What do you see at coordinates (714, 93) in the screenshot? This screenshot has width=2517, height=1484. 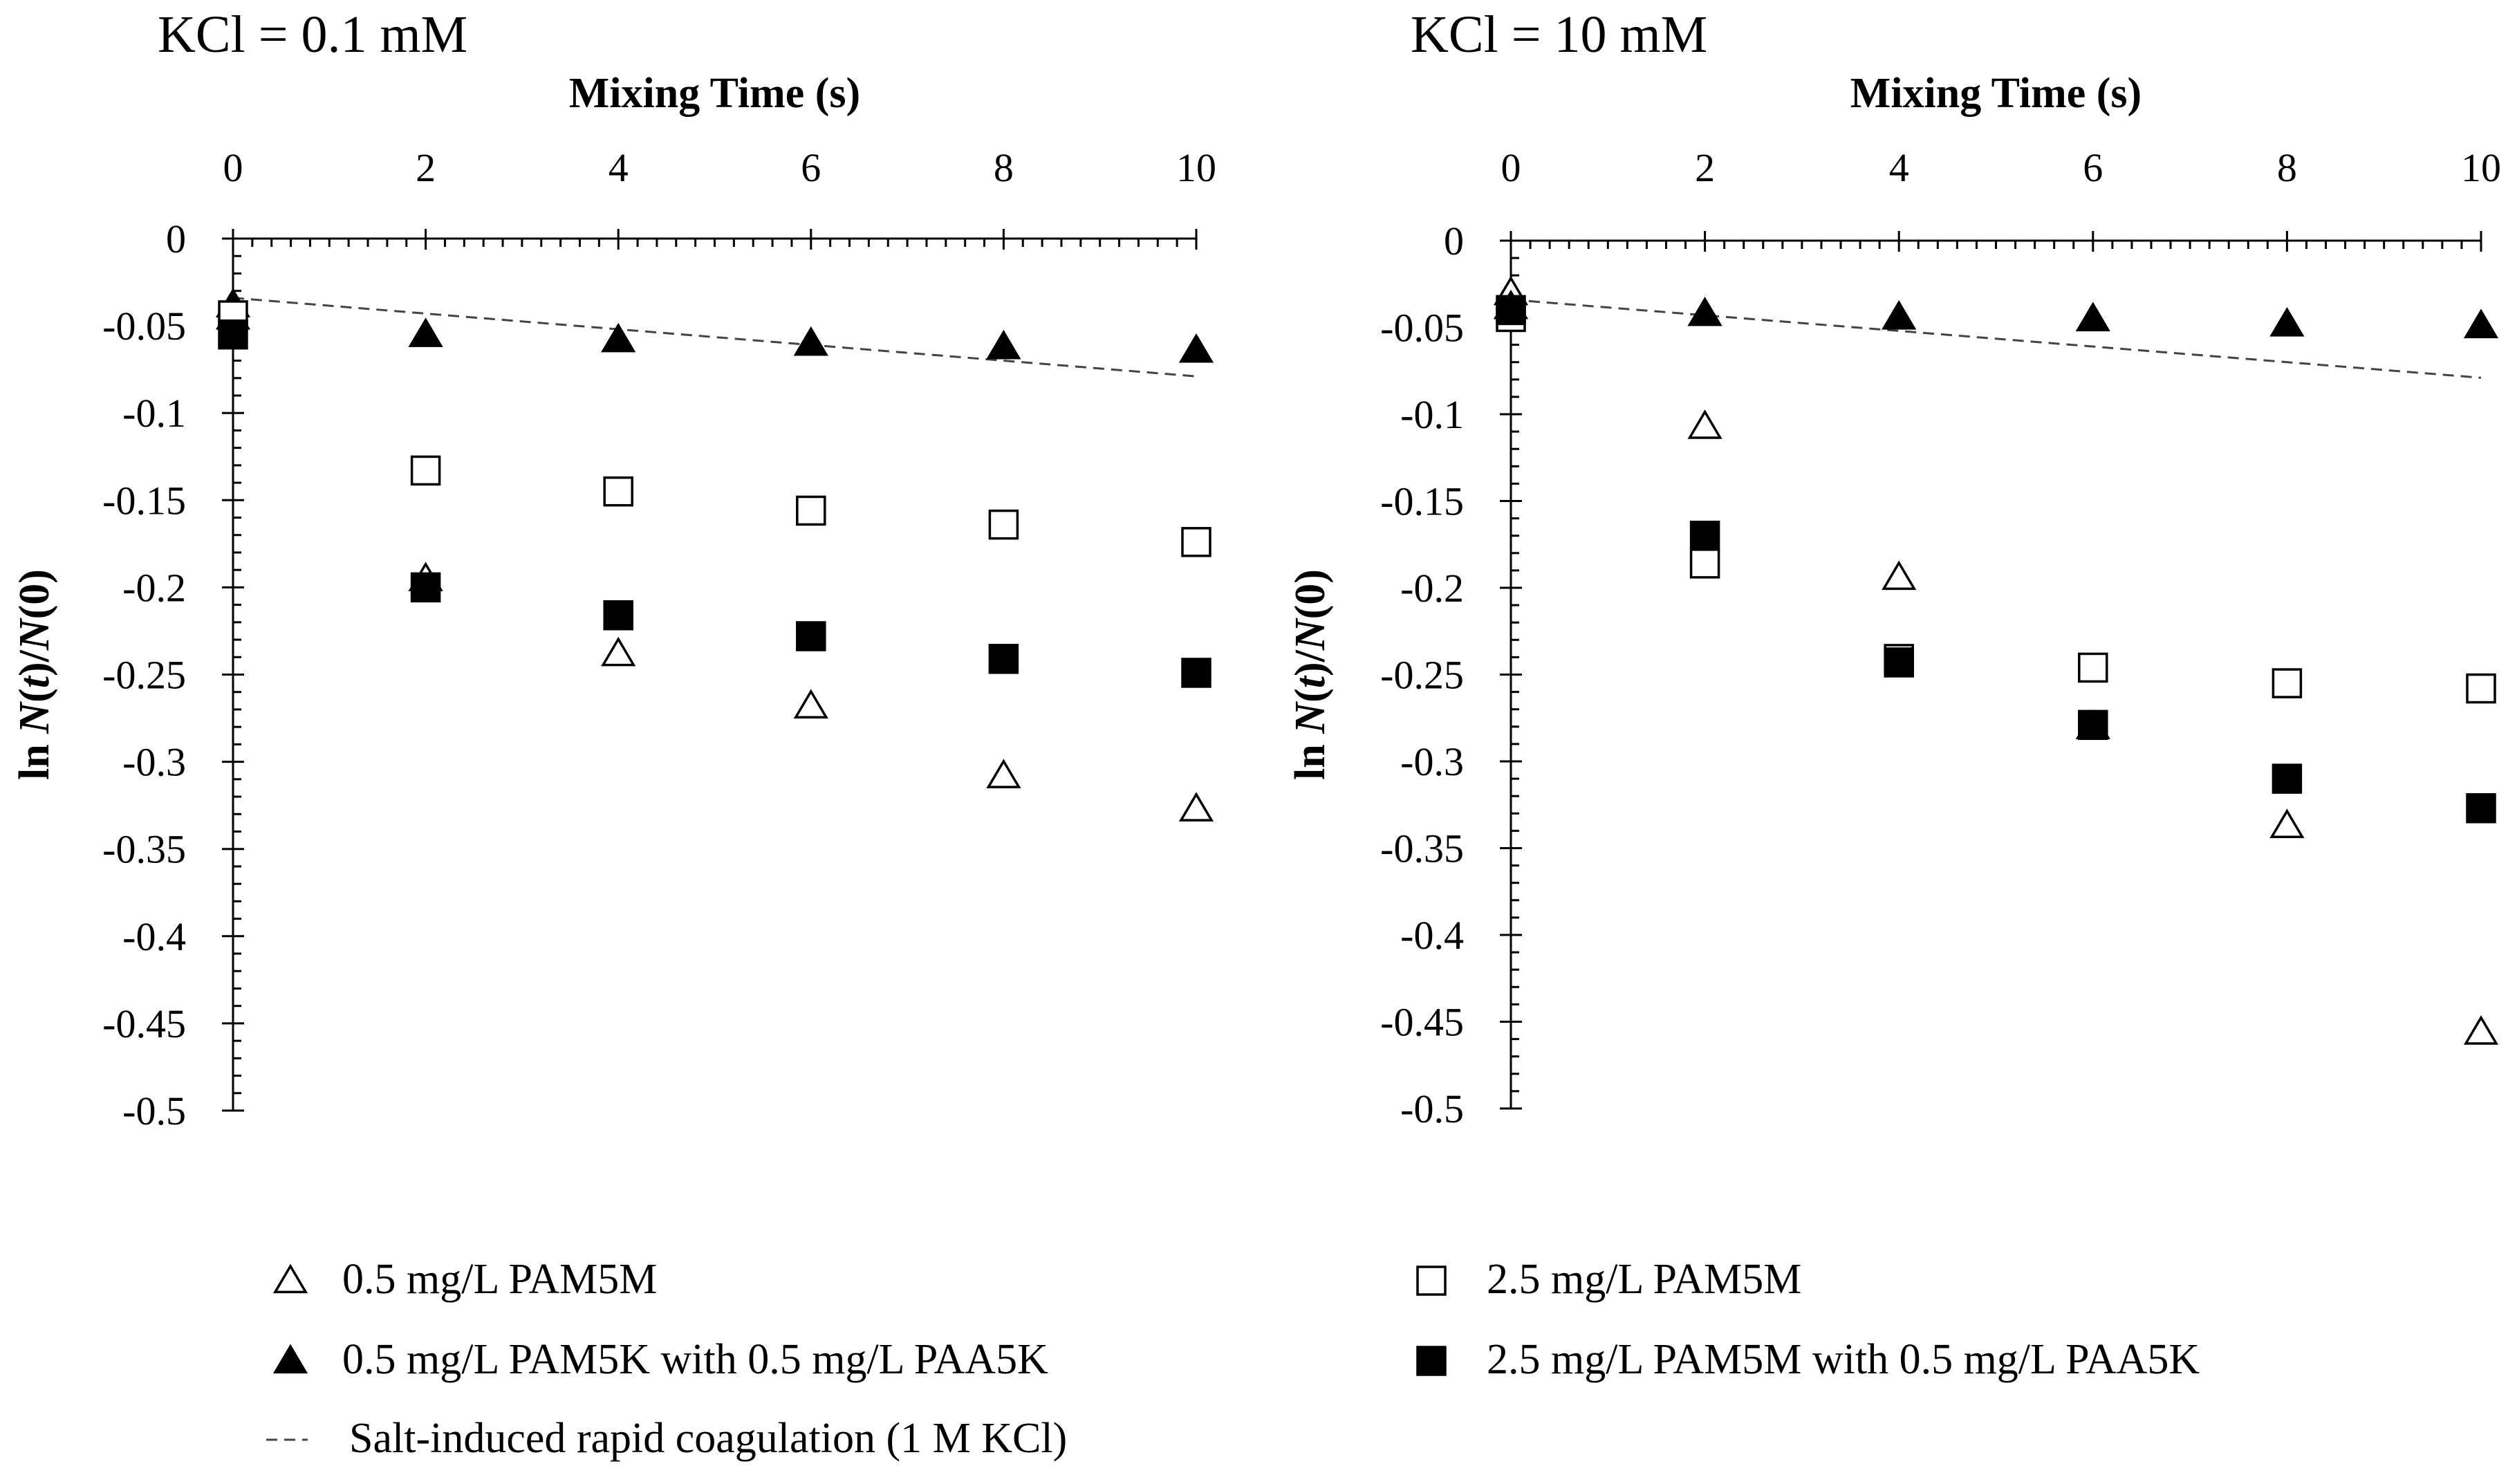 I see `x-axis-title: Mixing Time (s)` at bounding box center [714, 93].